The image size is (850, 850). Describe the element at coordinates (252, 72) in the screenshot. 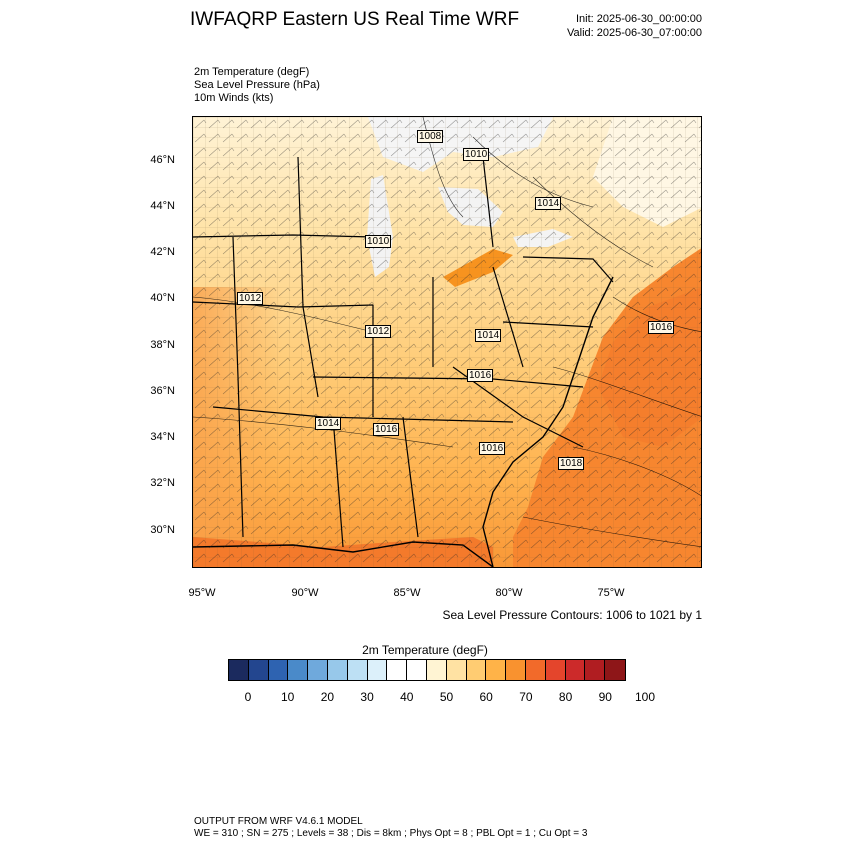

I see `field-temperature-label: 2m Temperature (degF)` at that location.